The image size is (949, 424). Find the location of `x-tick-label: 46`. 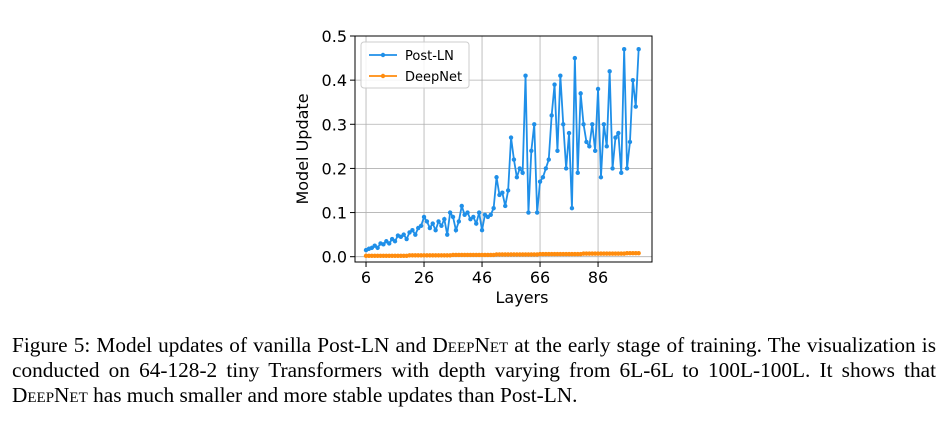

x-tick-label: 46 is located at coordinates (482, 277).